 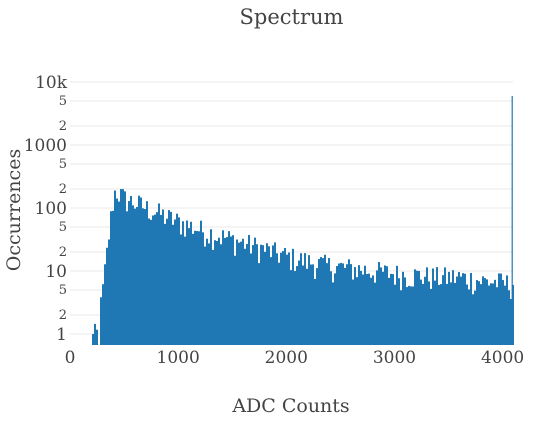 I want to click on chart-title: Spectrum, so click(x=291, y=17).